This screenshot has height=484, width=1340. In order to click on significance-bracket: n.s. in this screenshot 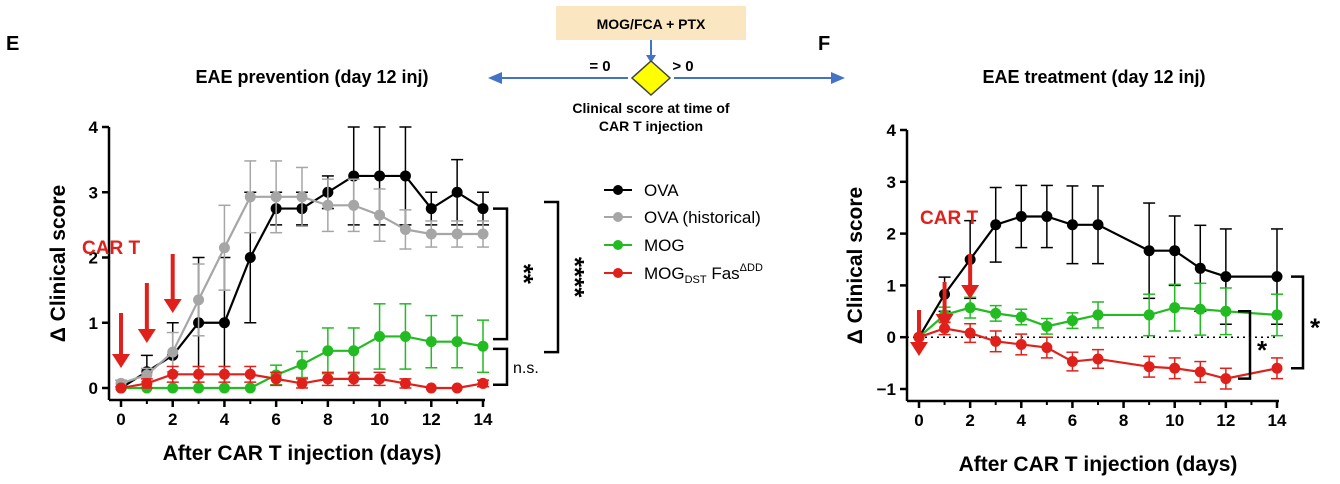, I will do `click(516, 366)`.